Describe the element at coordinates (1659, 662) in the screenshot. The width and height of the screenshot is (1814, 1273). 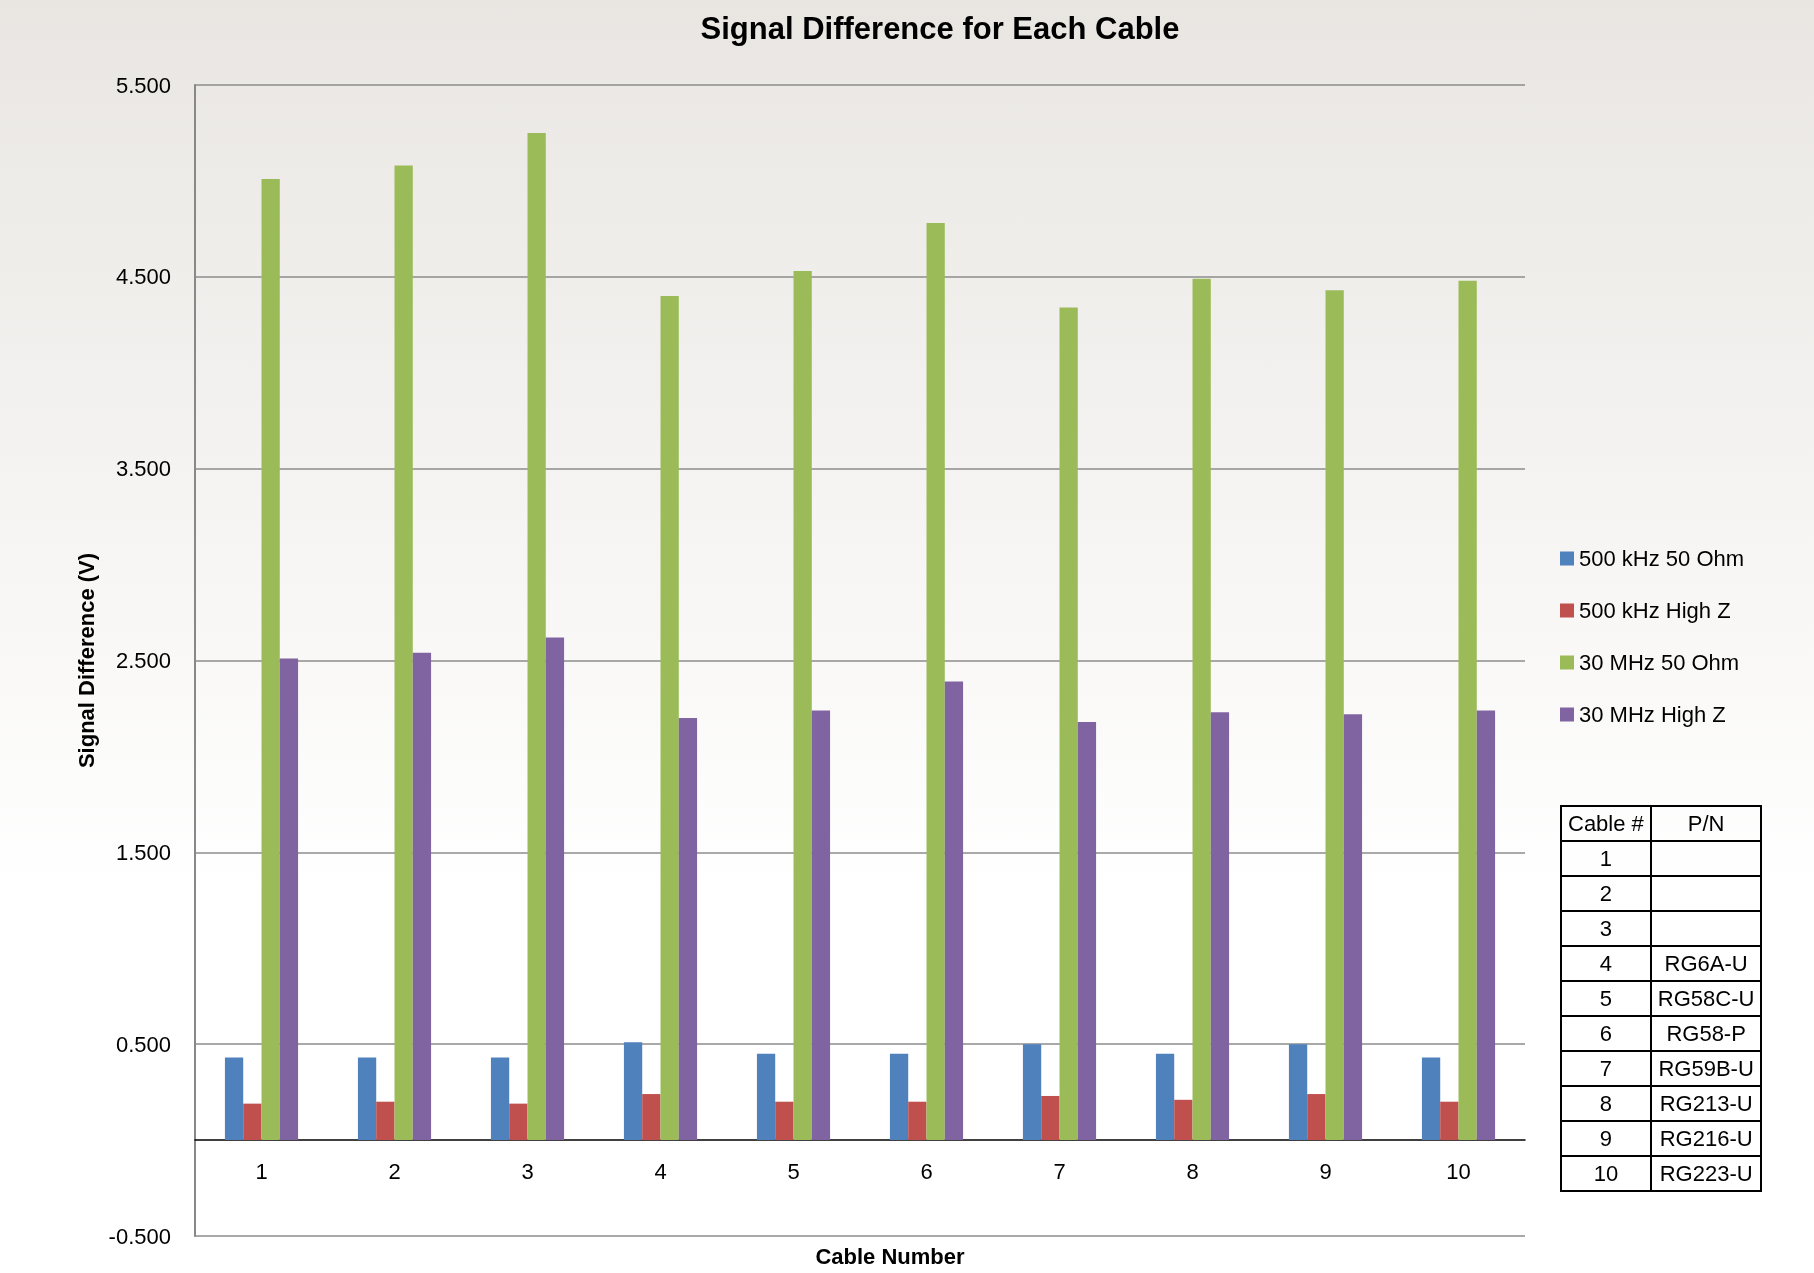
I see `legend-label: 30 MHz 50 Ohm` at that location.